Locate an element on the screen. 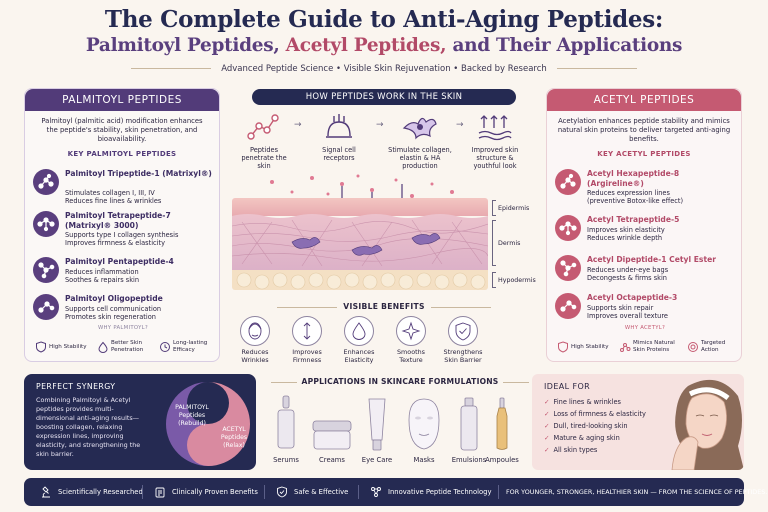  synergy-left-label: PALMITOYL Peptides (Rebuild) is located at coordinates (192, 416).